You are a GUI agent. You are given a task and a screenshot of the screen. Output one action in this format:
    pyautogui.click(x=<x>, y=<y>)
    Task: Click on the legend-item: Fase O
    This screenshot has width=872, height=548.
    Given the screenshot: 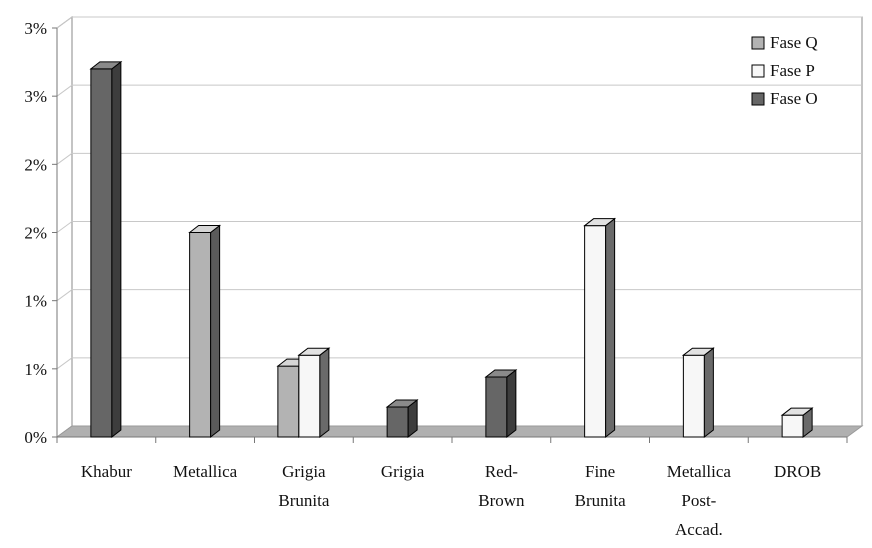 What is the action you would take?
    pyautogui.click(x=784, y=98)
    